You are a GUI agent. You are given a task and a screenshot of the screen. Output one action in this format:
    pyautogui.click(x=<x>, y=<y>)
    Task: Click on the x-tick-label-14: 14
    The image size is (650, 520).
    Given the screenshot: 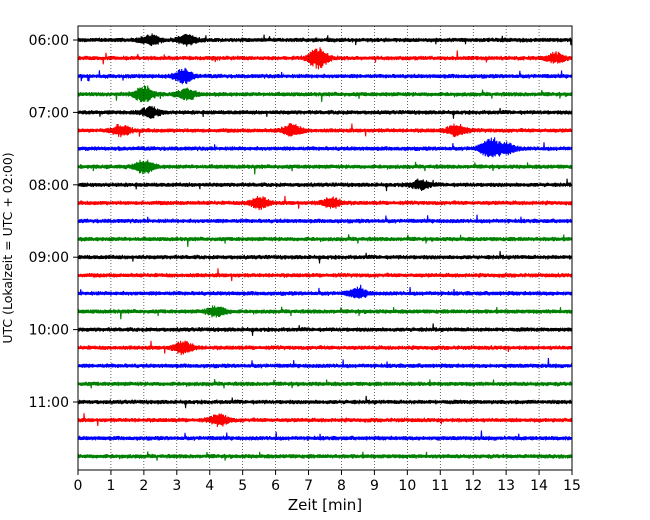 What is the action you would take?
    pyautogui.click(x=539, y=486)
    